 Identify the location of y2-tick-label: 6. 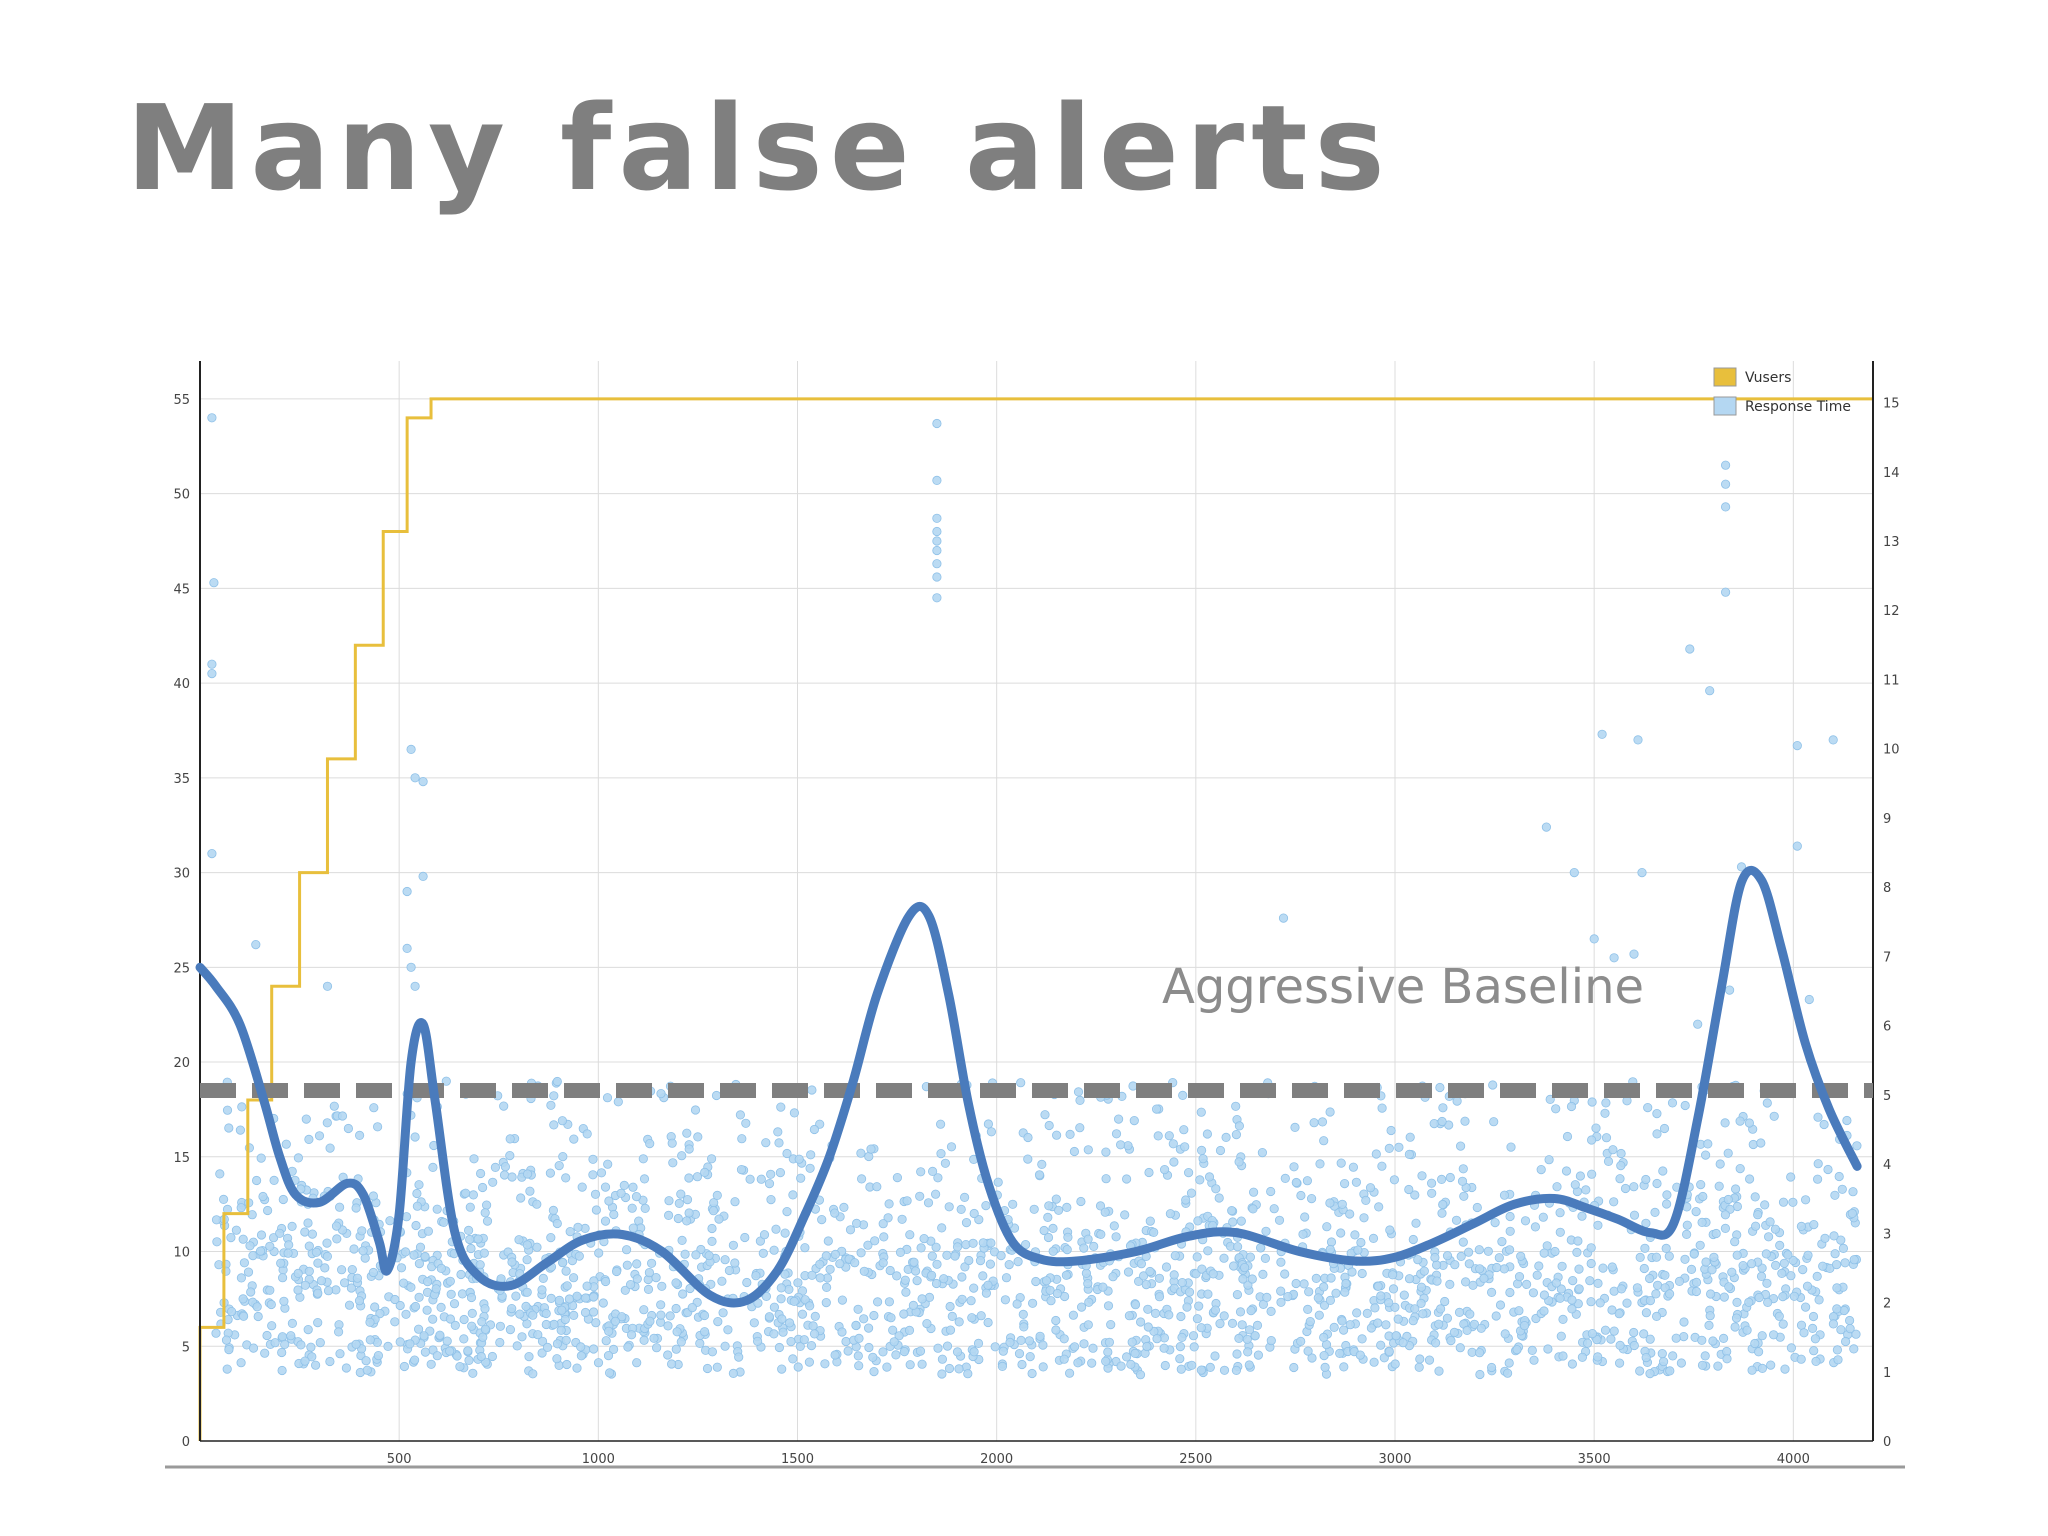
(1887, 1027).